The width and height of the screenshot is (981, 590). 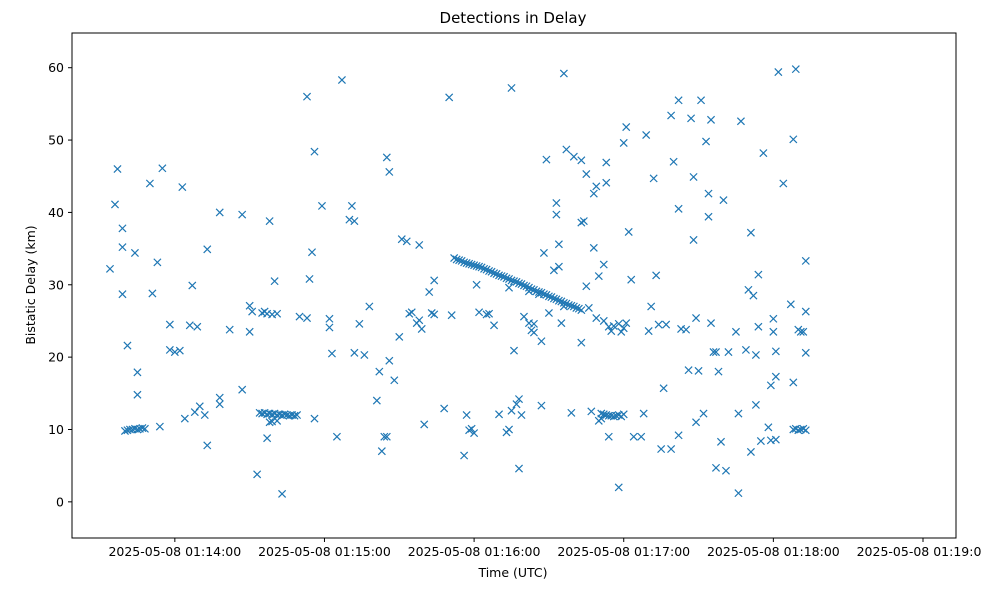 What do you see at coordinates (30, 284) in the screenshot?
I see `y-axis-label: Bistatic Delay (km)` at bounding box center [30, 284].